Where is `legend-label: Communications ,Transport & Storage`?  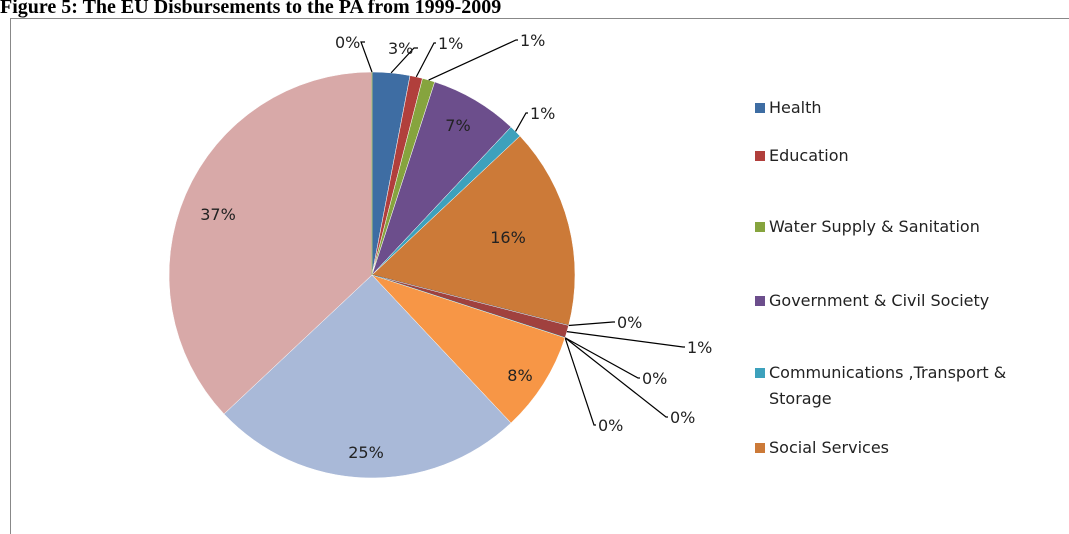
legend-label: Communications ,Transport & Storage is located at coordinates (888, 385).